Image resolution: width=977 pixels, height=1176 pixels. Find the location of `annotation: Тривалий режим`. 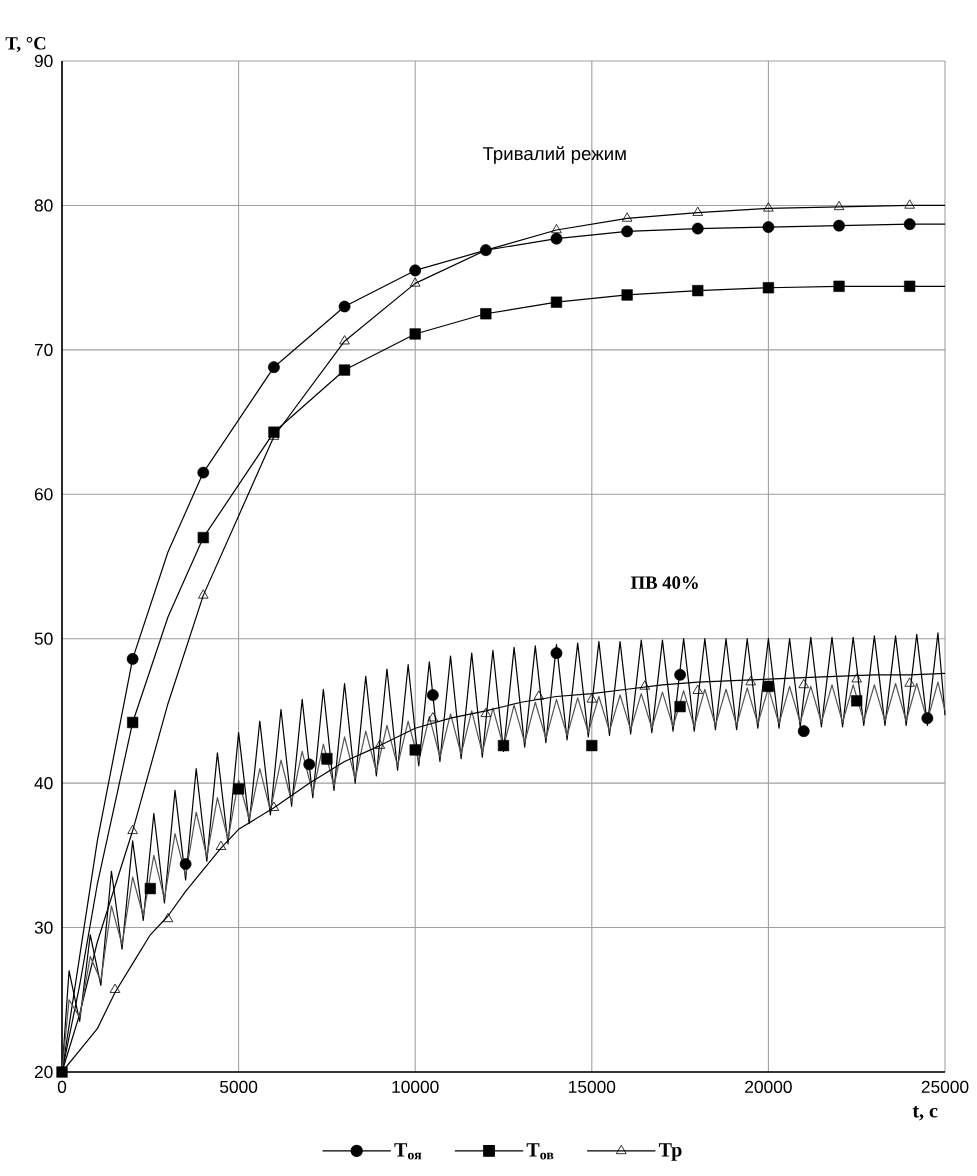

annotation: Тривалий режим is located at coordinates (554, 155).